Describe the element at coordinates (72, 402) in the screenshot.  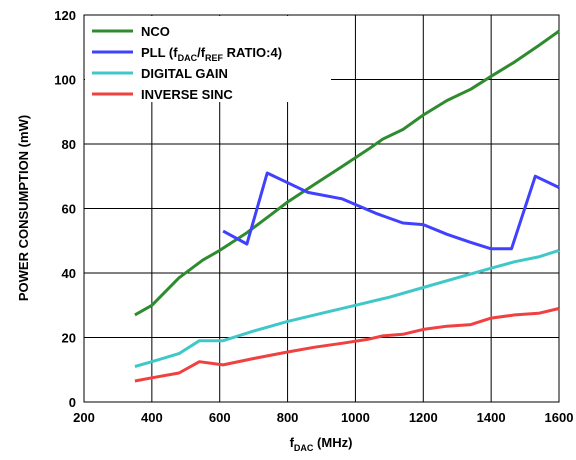
I see `y-tick-label: 0` at that location.